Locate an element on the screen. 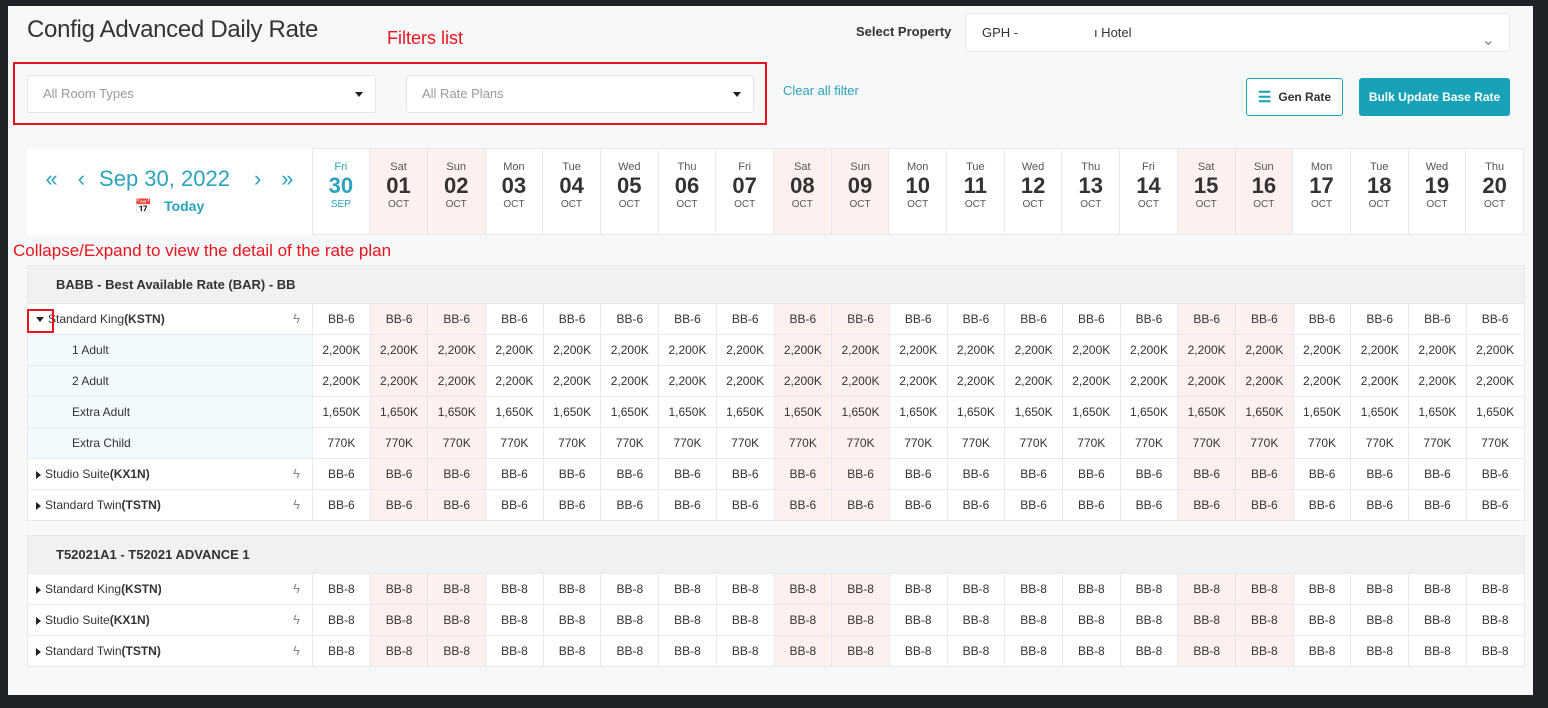 Image resolution: width=1548 pixels, height=708 pixels. next-button: › is located at coordinates (257, 178).